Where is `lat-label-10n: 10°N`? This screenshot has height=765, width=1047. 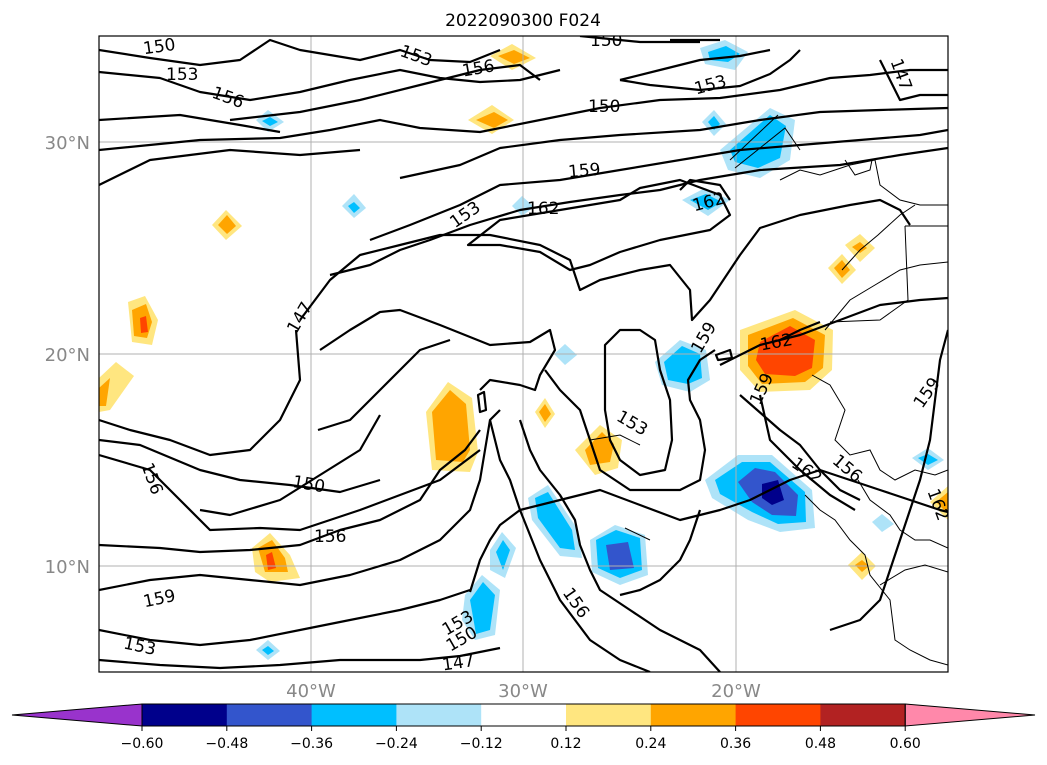
lat-label-10n: 10°N is located at coordinates (67, 567).